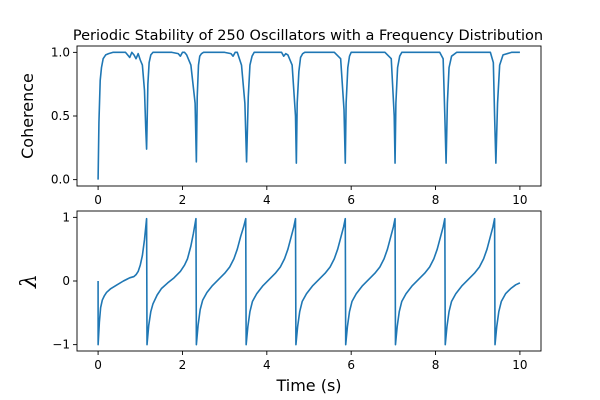 The image size is (600, 400). I want to click on lambda-x-tick-label: 0, so click(98, 365).